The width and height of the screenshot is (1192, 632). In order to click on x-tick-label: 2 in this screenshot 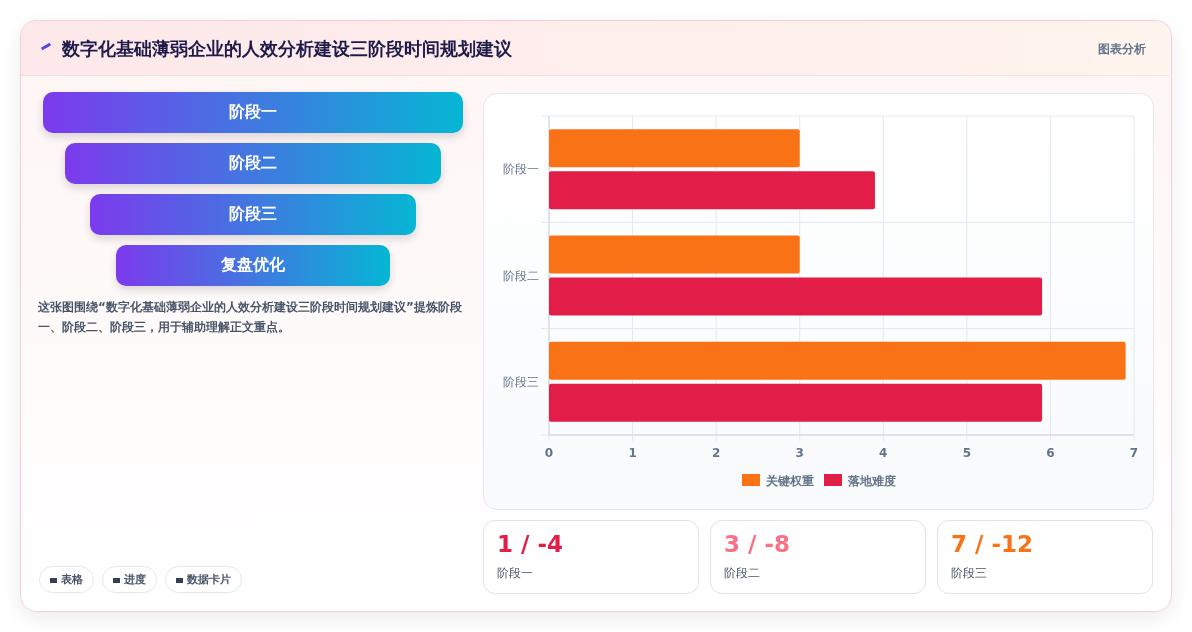, I will do `click(716, 453)`.